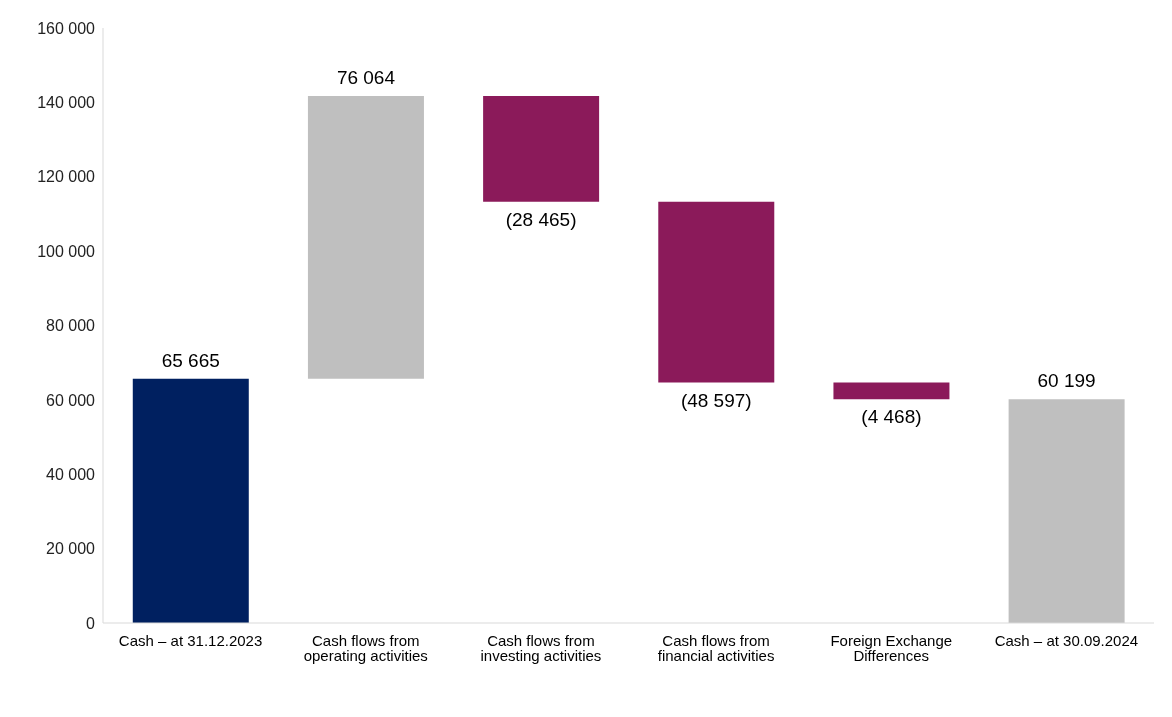 This screenshot has width=1172, height=717. What do you see at coordinates (366, 77) in the screenshot?
I see `data-label: 76 064` at bounding box center [366, 77].